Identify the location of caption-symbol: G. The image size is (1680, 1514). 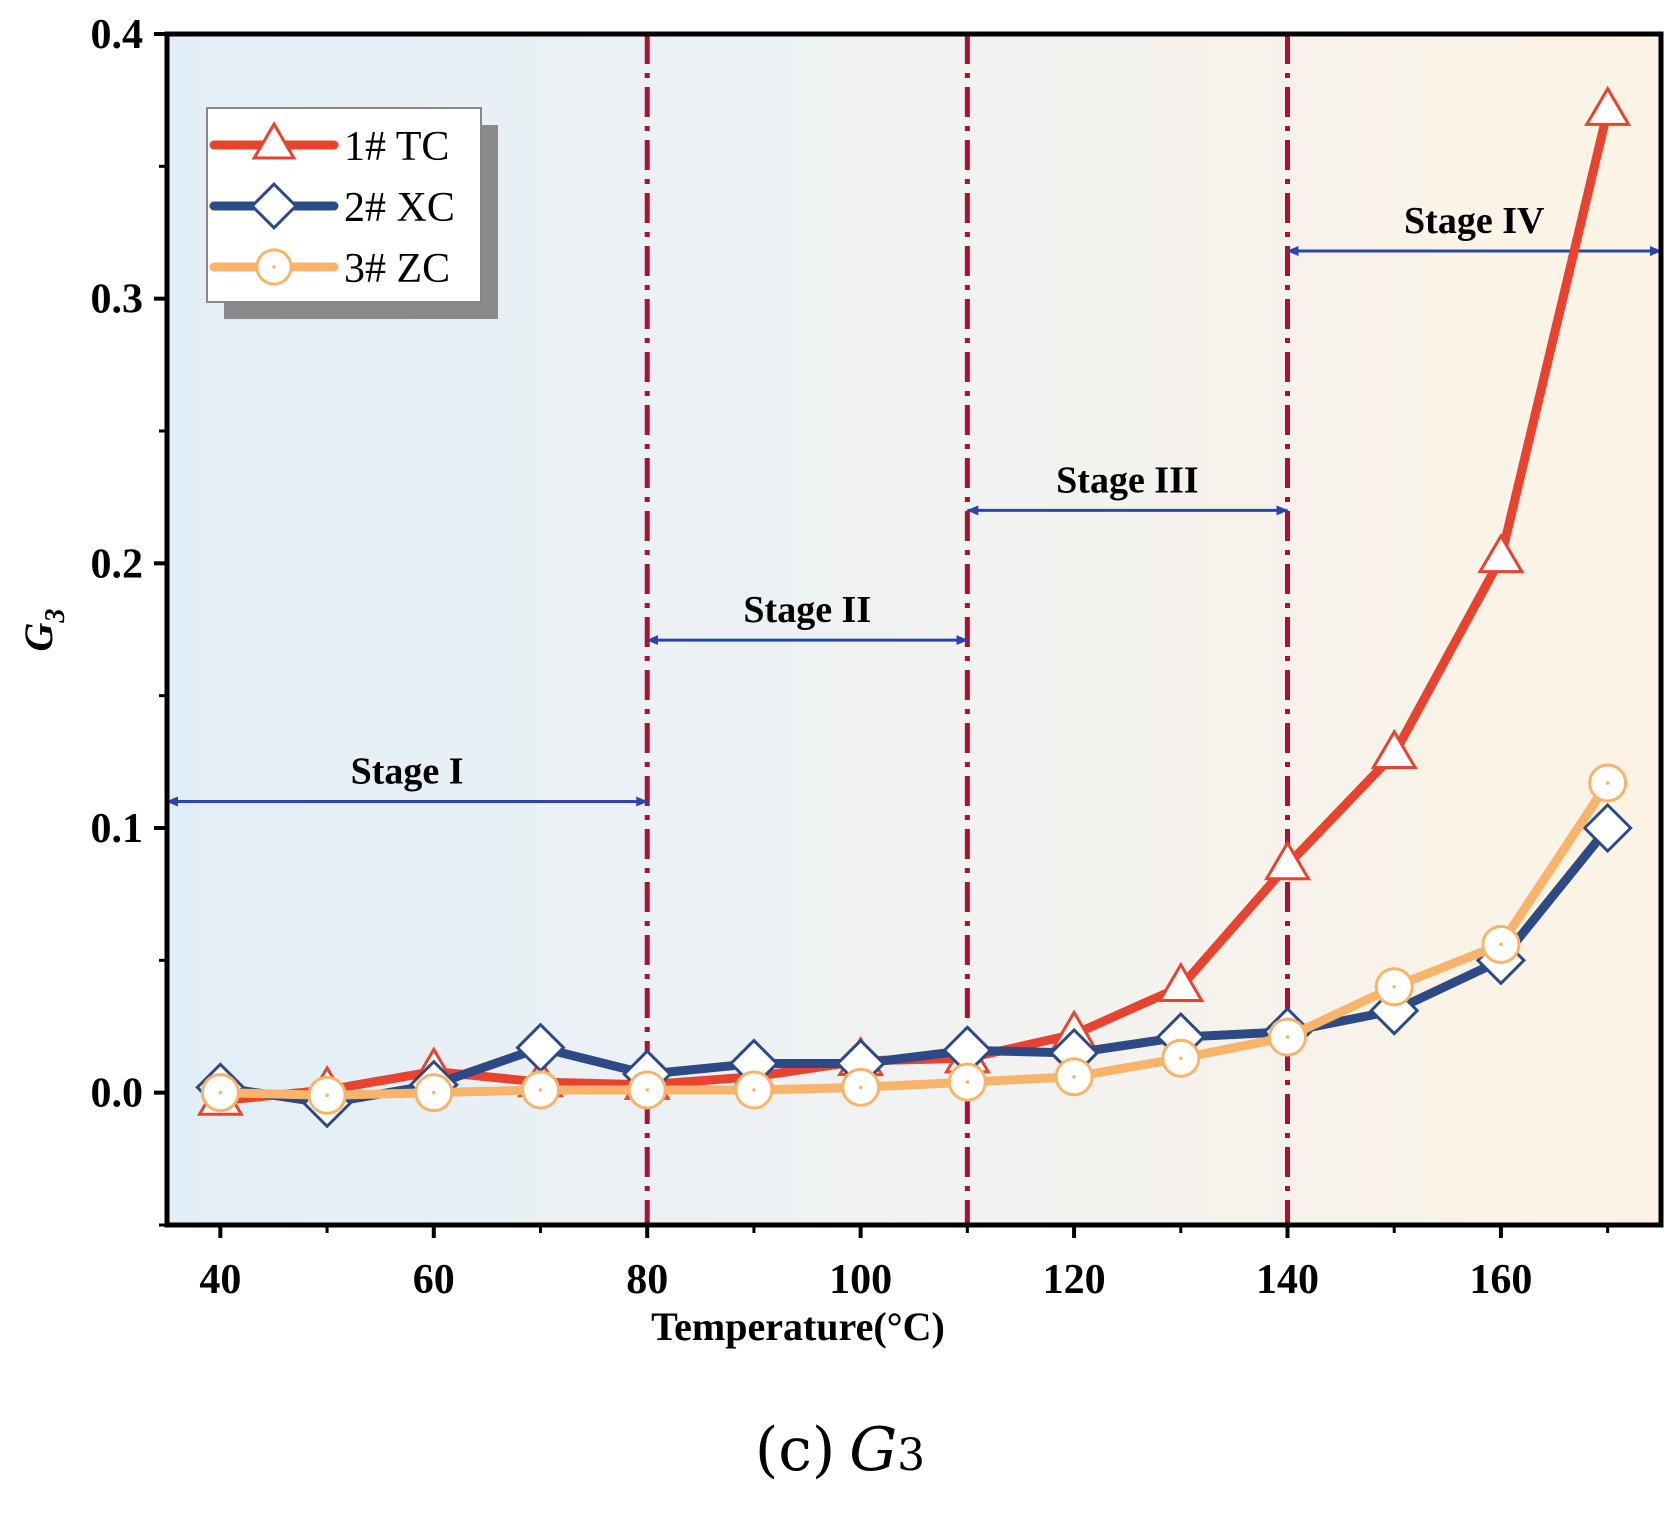
(873, 1450).